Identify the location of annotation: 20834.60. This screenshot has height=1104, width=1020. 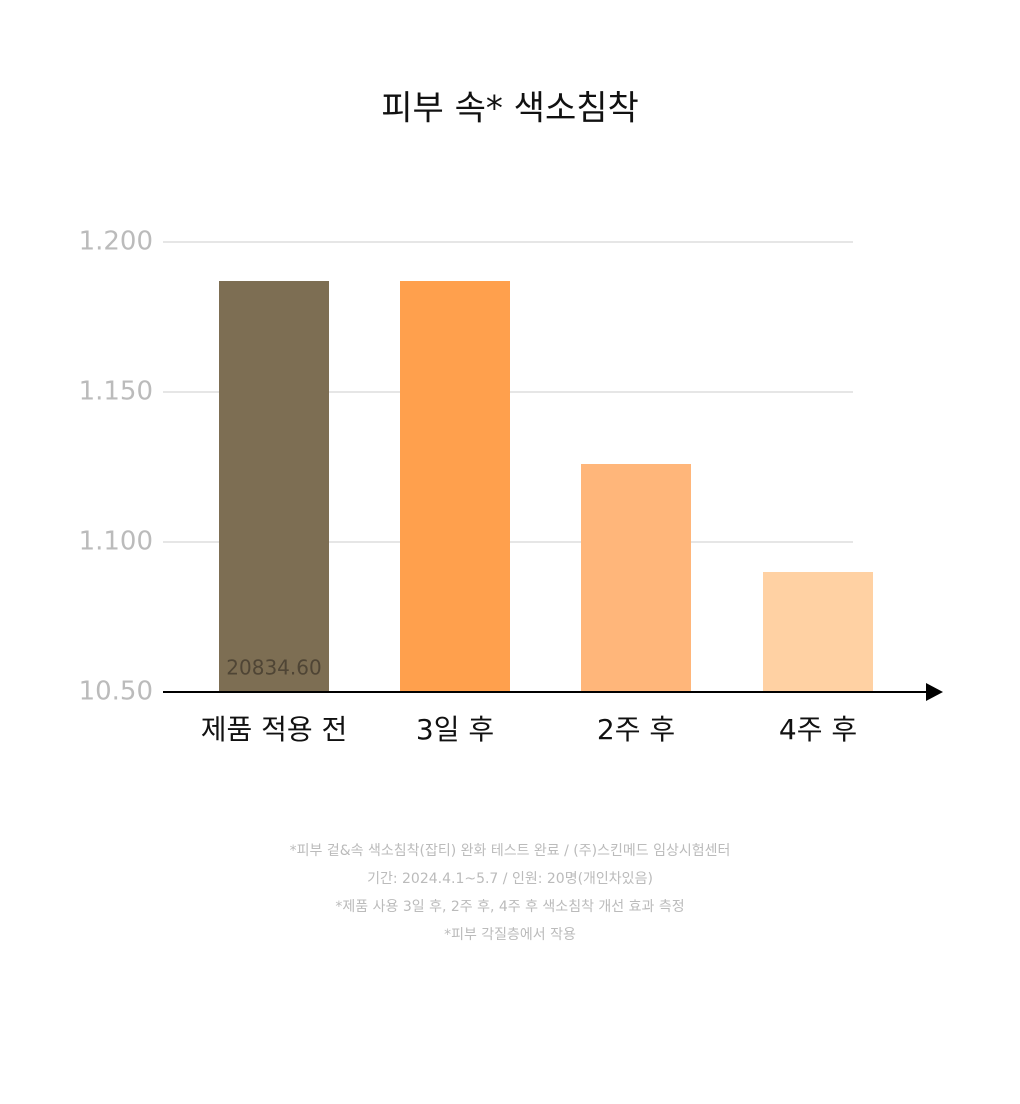
(273, 668).